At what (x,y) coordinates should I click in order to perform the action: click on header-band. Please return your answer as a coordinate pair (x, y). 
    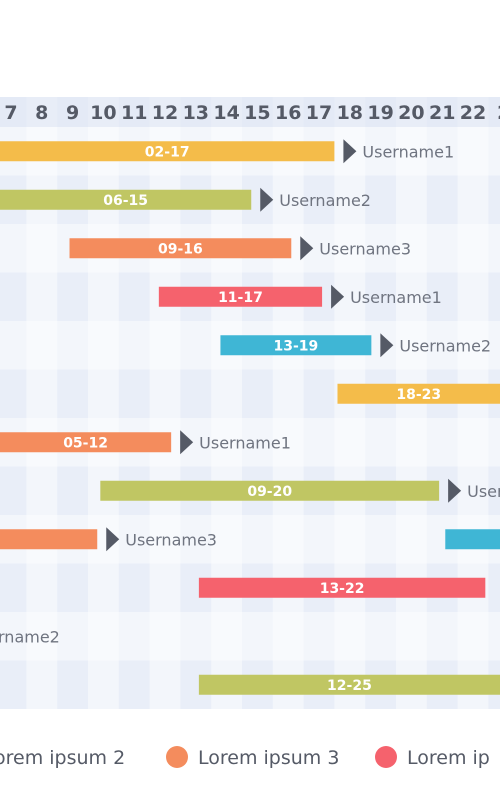
    Looking at the image, I should click on (250, 112).